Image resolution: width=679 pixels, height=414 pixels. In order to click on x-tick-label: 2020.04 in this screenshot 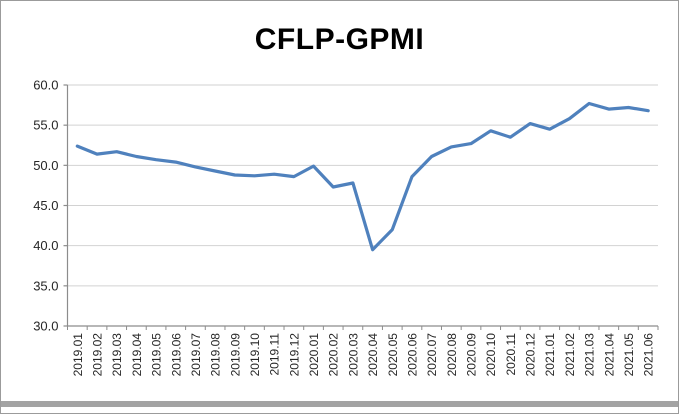, I will do `click(373, 355)`.